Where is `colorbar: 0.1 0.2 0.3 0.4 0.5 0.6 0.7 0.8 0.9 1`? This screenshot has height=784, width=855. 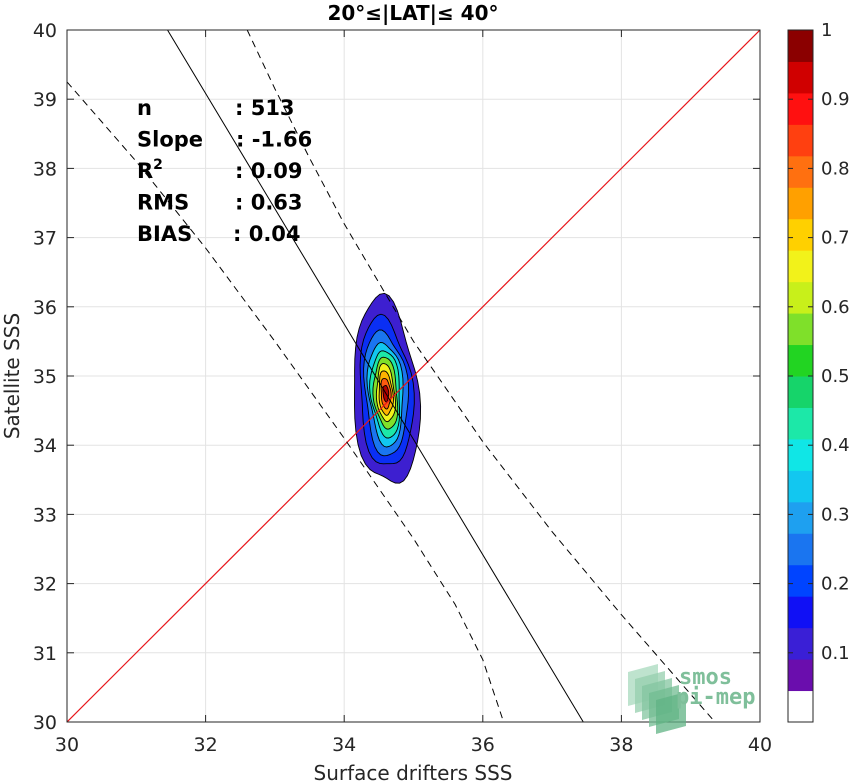
colorbar: 0.1 0.2 0.3 0.4 0.5 0.6 0.7 0.8 0.9 1 is located at coordinates (818, 371).